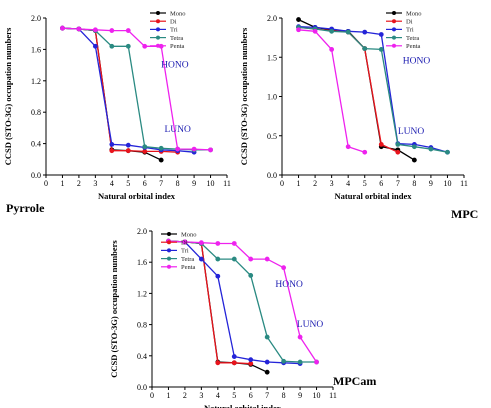  I want to click on x-tick-label: 2, so click(185, 395).